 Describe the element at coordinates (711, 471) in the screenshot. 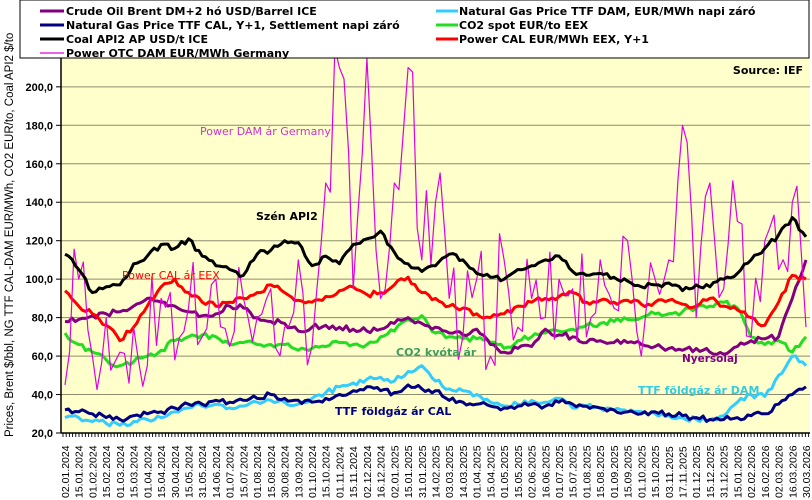

I see `x-tick-label: 15.12.2025` at that location.